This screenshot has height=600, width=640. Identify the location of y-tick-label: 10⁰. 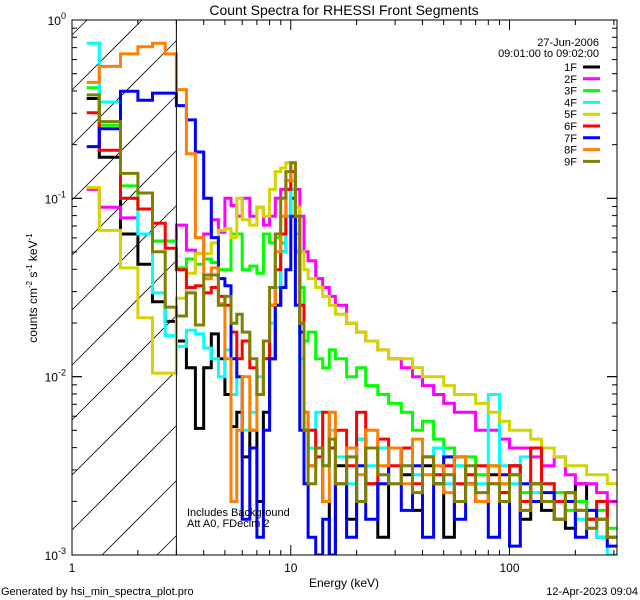
(57, 19).